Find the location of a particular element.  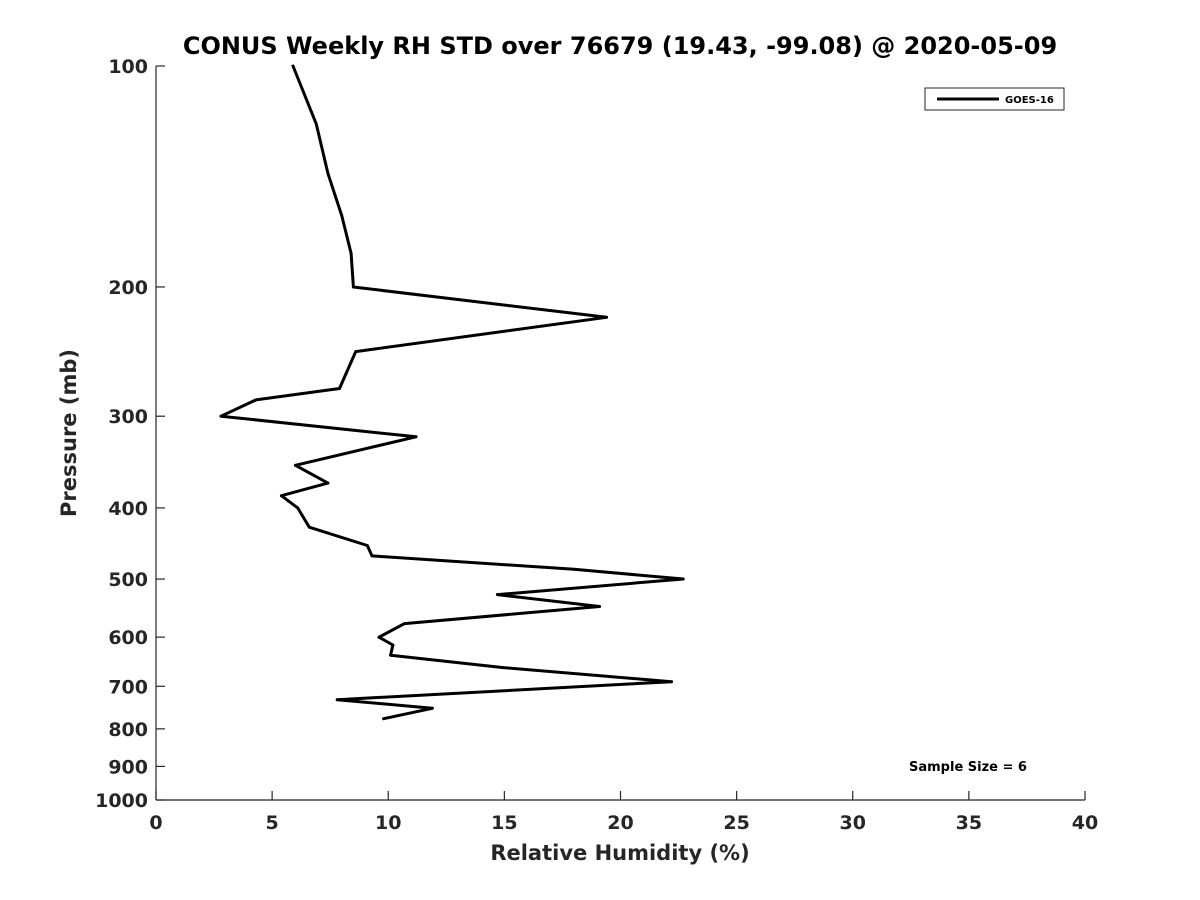

y-tick-label: 200 is located at coordinates (128, 288).